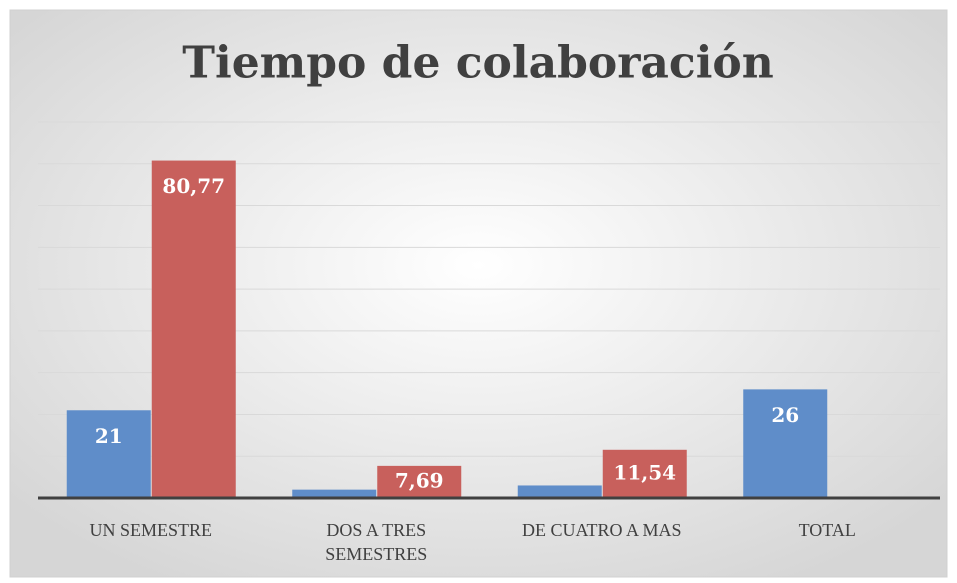 This screenshot has width=957, height=583. I want to click on data-label: 11,54, so click(644, 472).